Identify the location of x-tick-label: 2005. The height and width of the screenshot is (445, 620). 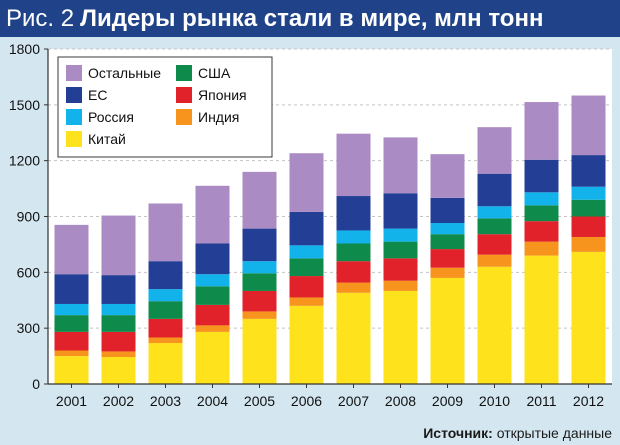
(259, 401).